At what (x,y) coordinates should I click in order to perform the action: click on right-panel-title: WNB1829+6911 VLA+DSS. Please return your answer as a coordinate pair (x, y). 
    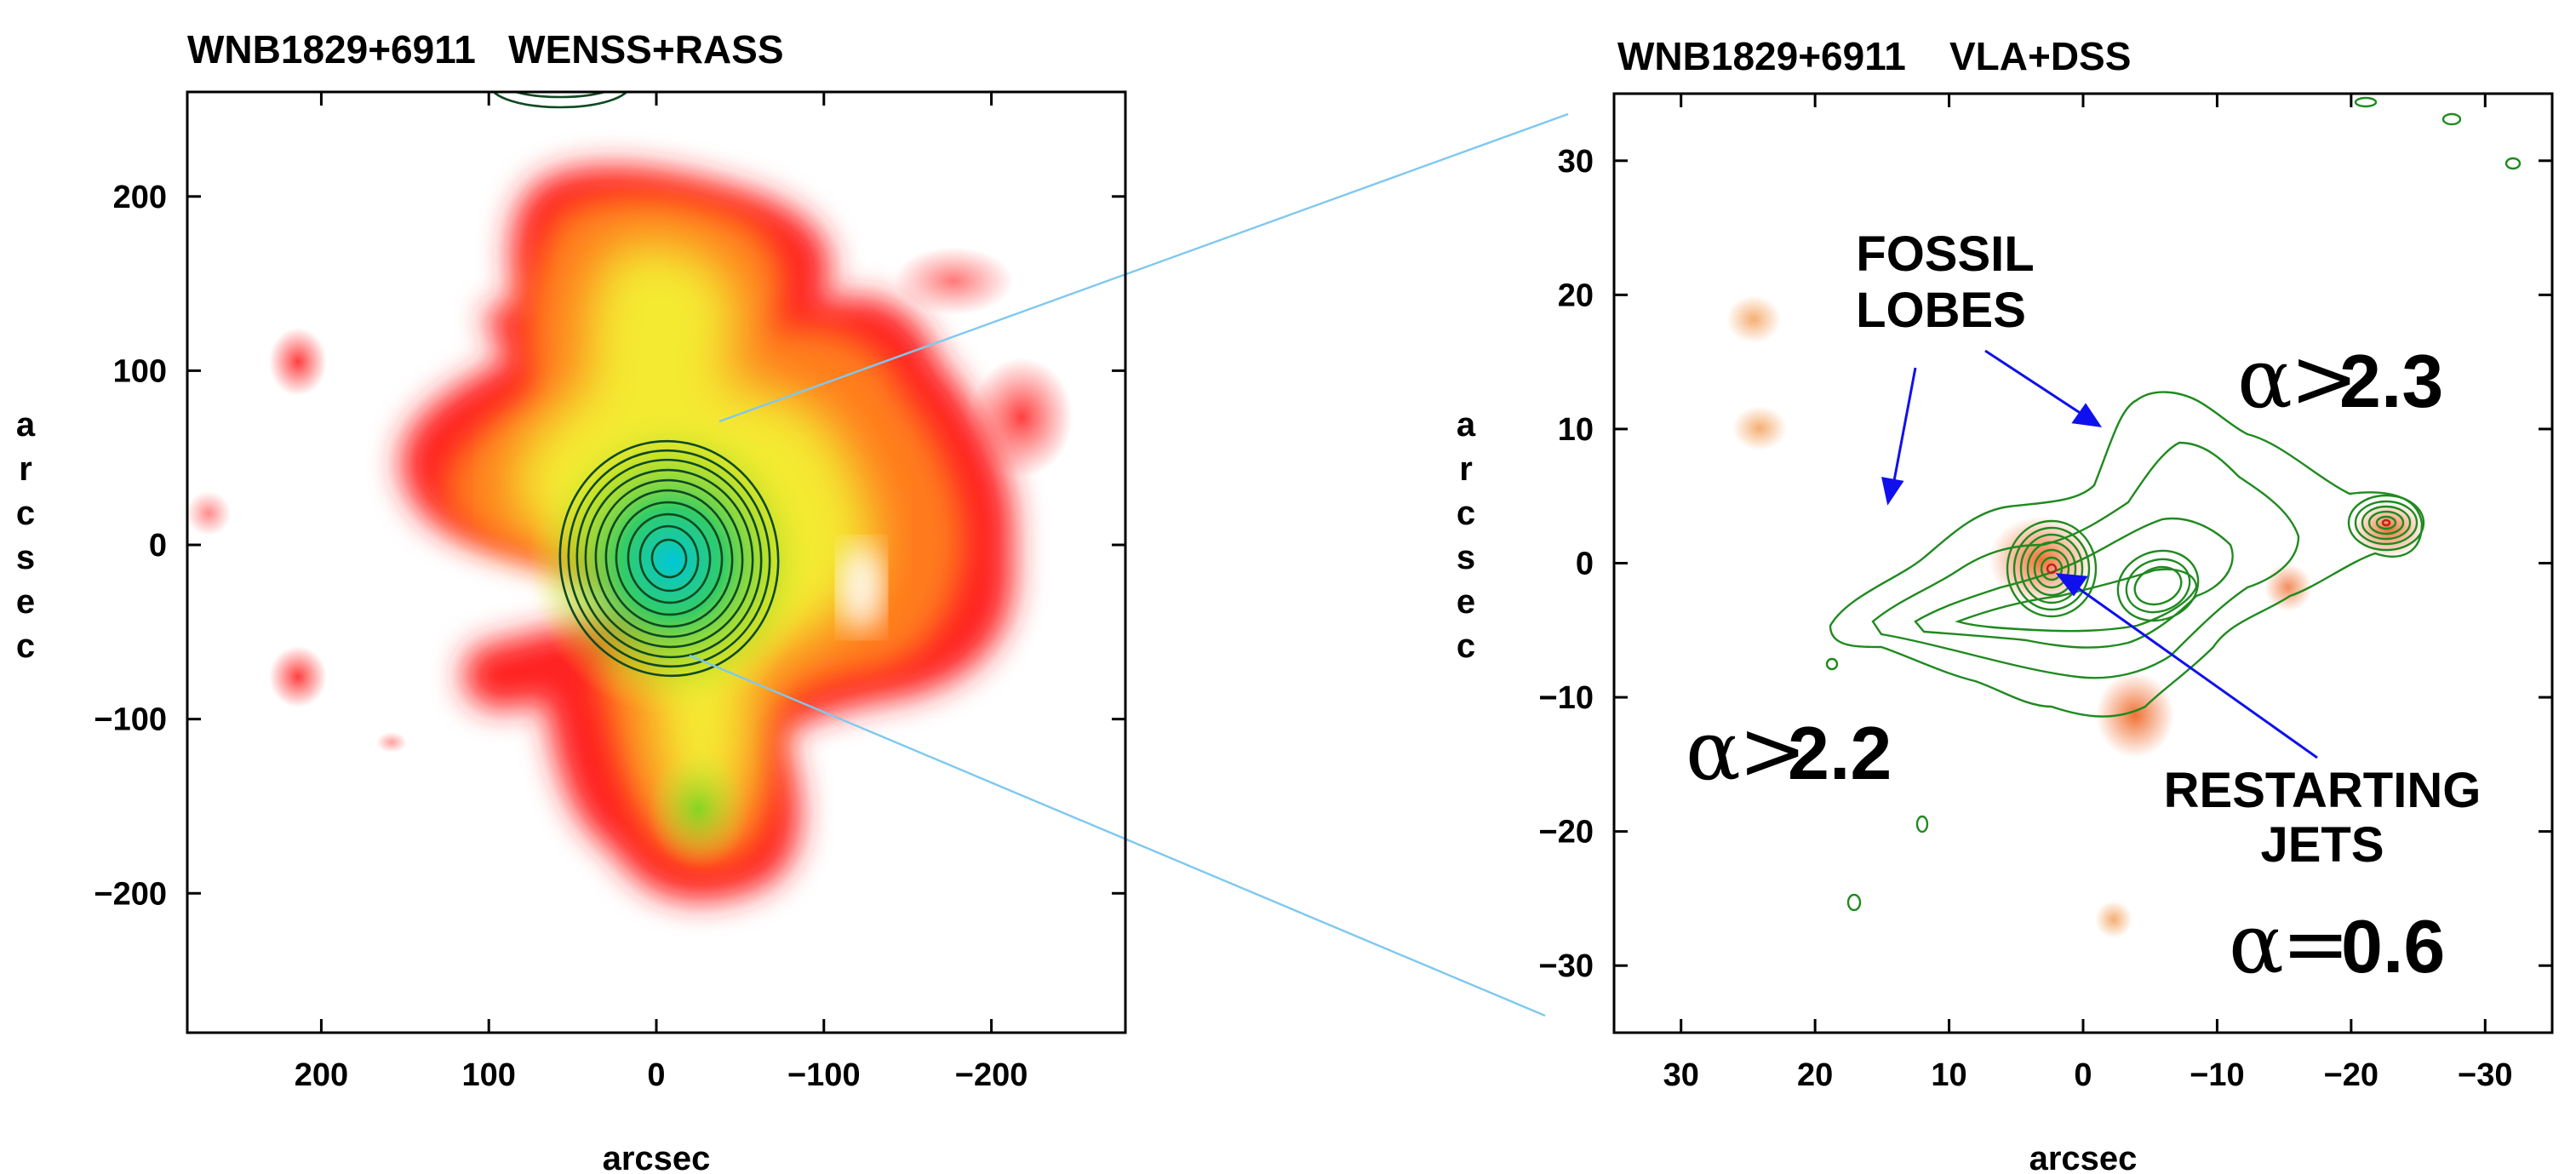
    Looking at the image, I should click on (1874, 56).